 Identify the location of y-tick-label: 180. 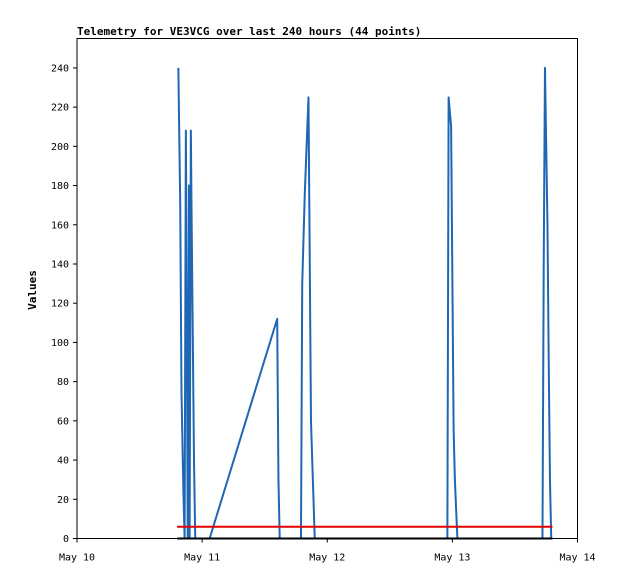
(60, 186).